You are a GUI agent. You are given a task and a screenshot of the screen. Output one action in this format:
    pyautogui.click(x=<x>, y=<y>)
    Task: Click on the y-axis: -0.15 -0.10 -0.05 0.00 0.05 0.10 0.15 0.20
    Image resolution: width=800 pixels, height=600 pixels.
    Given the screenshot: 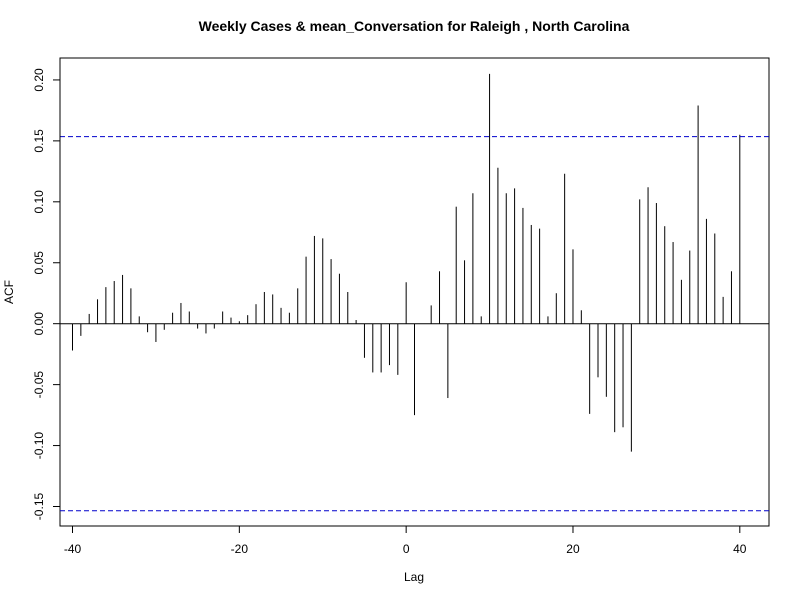 What is the action you would take?
    pyautogui.click(x=46, y=294)
    